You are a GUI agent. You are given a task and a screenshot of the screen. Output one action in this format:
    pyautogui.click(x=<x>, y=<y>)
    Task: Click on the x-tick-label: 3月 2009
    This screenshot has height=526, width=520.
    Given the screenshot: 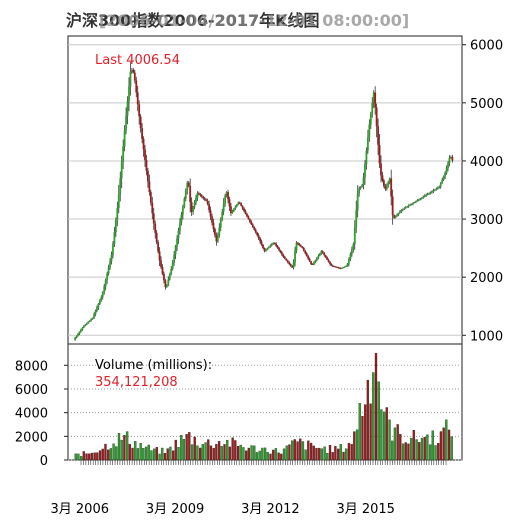 What is the action you would take?
    pyautogui.click(x=175, y=509)
    